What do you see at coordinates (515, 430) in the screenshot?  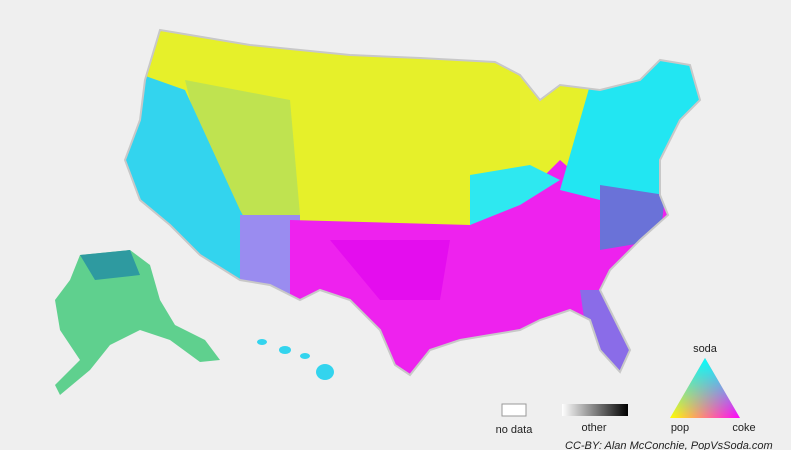 I see `no-data-label: no data` at bounding box center [515, 430].